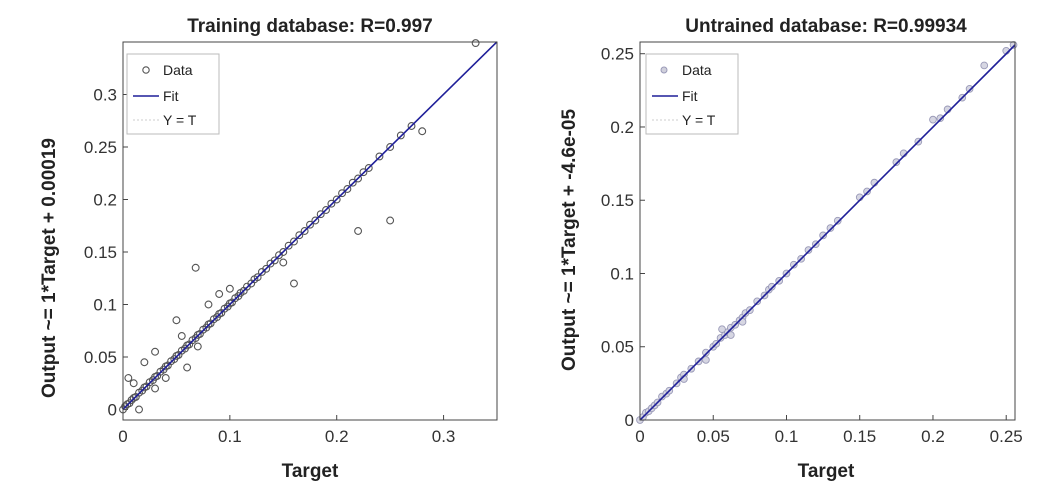  What do you see at coordinates (569, 240) in the screenshot?
I see `untrained-y-axis-label: Output ~= 1*Target + -4.6e-05` at bounding box center [569, 240].